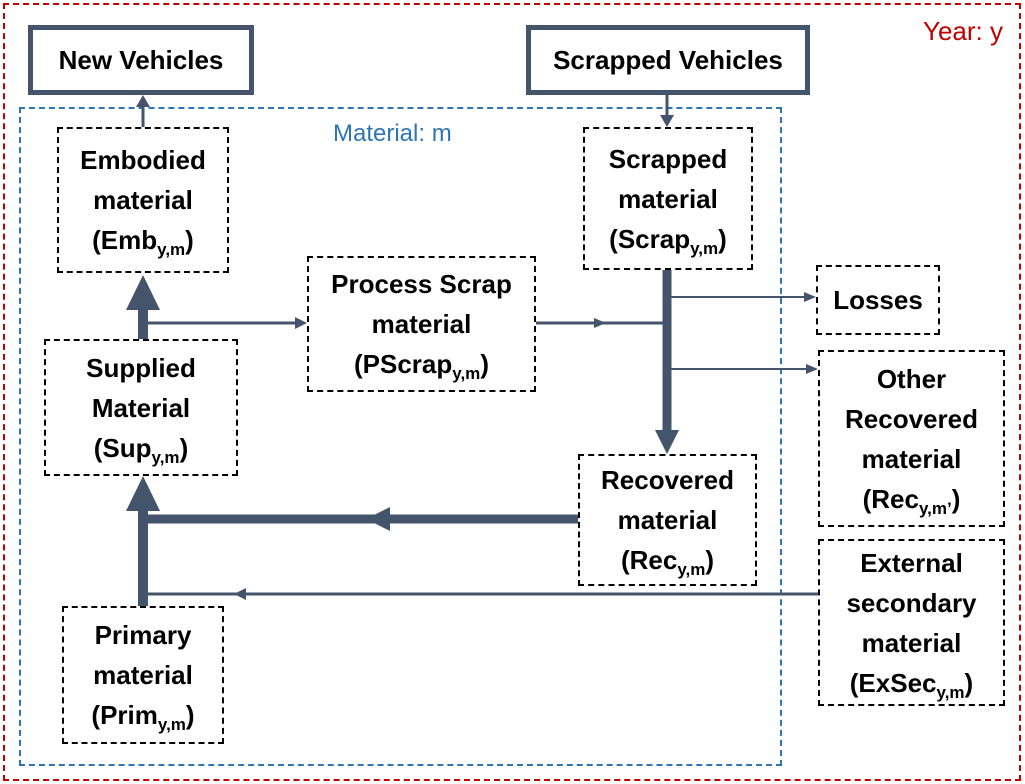 The width and height of the screenshot is (1025, 784). I want to click on external-secondary-line3: material, so click(911, 642).